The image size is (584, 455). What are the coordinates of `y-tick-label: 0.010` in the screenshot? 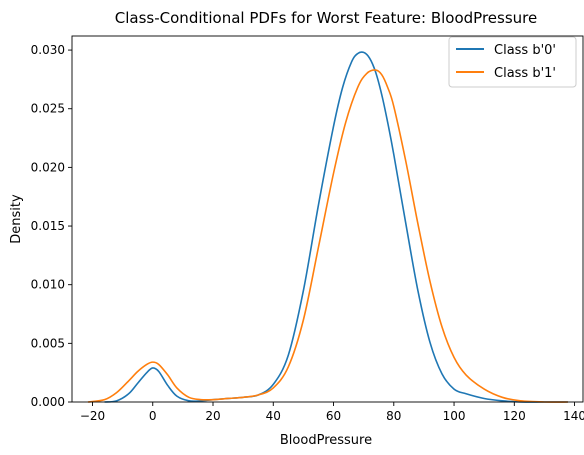 It's located at (48, 285).